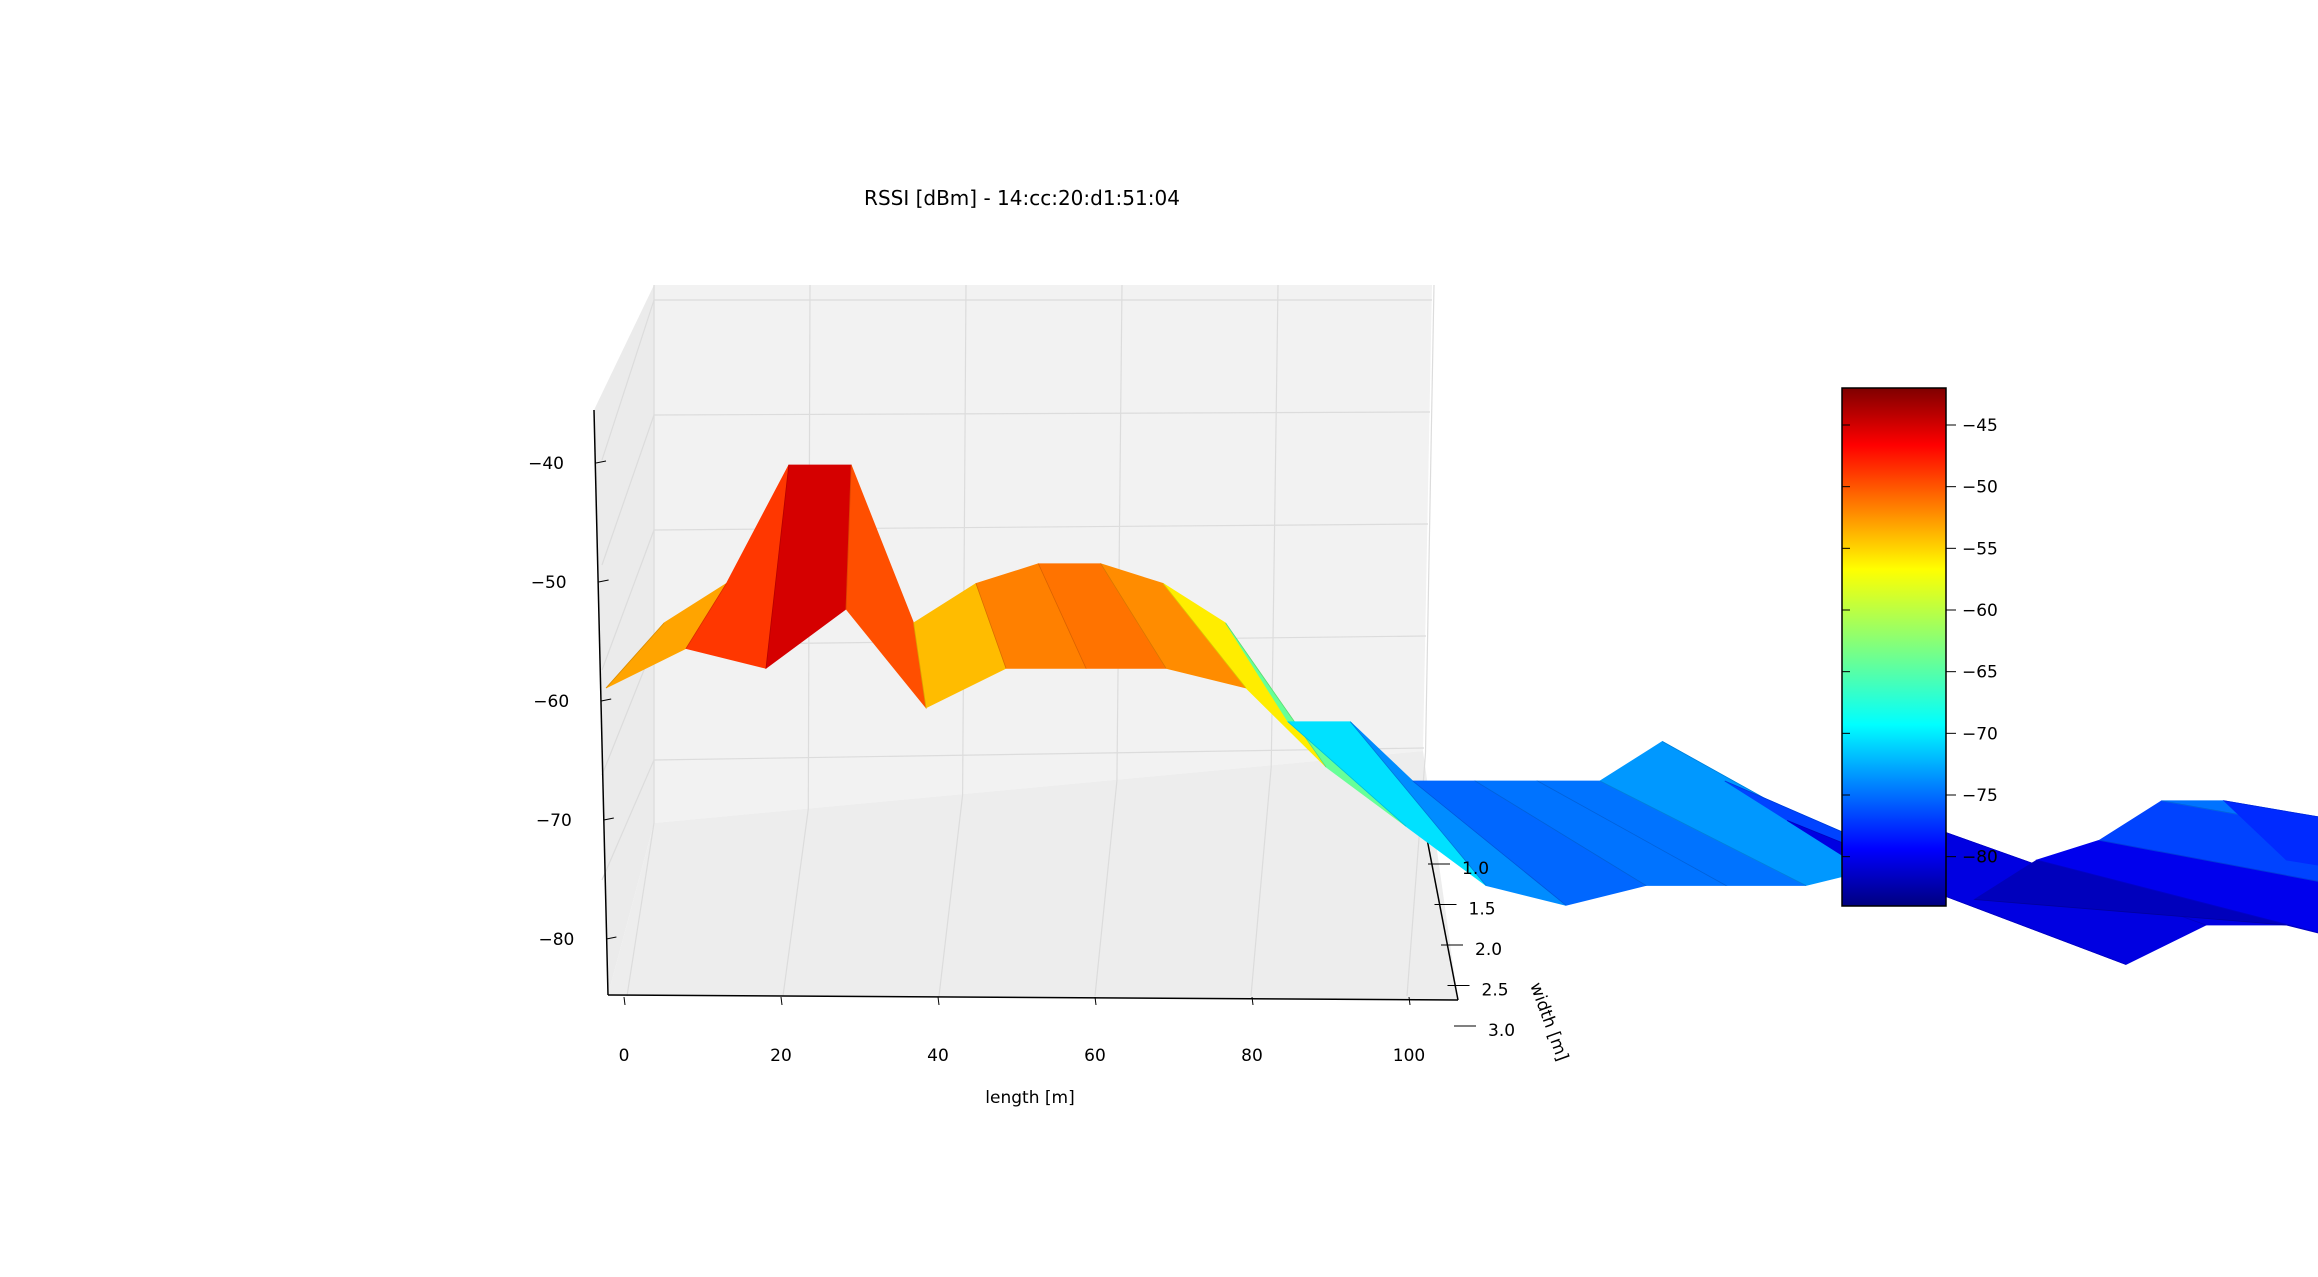 The width and height of the screenshot is (2318, 1277). Describe the element at coordinates (1980, 488) in the screenshot. I see `colorbar-tick-label: −50` at that location.